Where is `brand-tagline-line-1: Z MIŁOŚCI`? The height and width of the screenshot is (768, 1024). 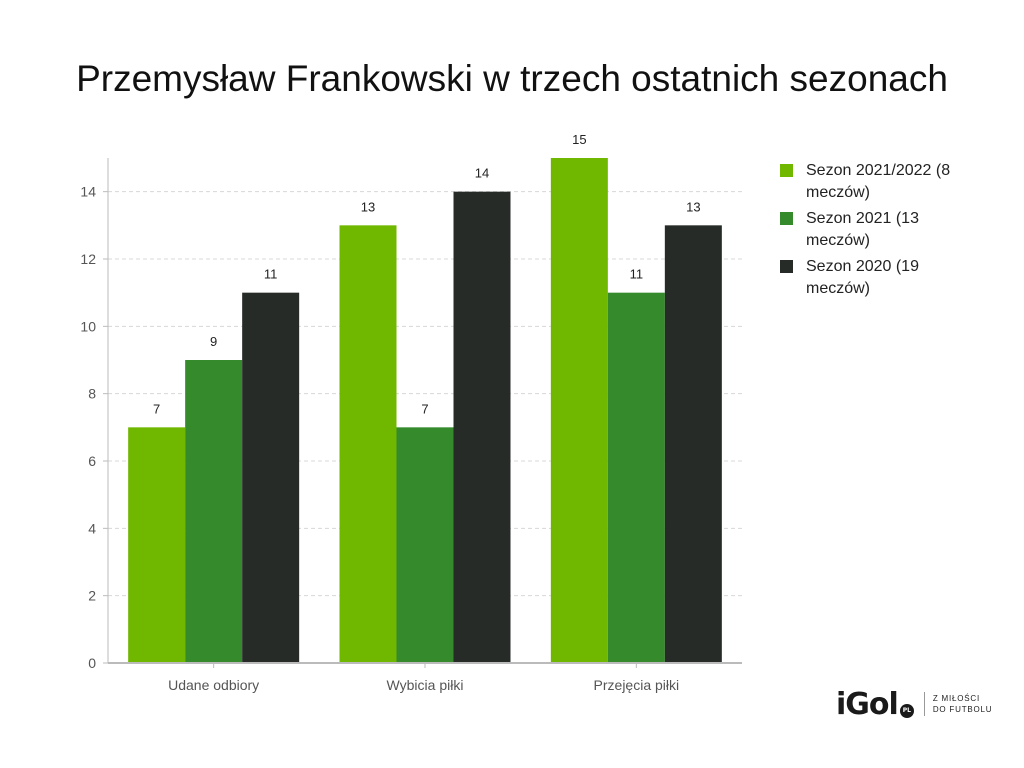 brand-tagline-line-1: Z MIŁOŚCI is located at coordinates (956, 698).